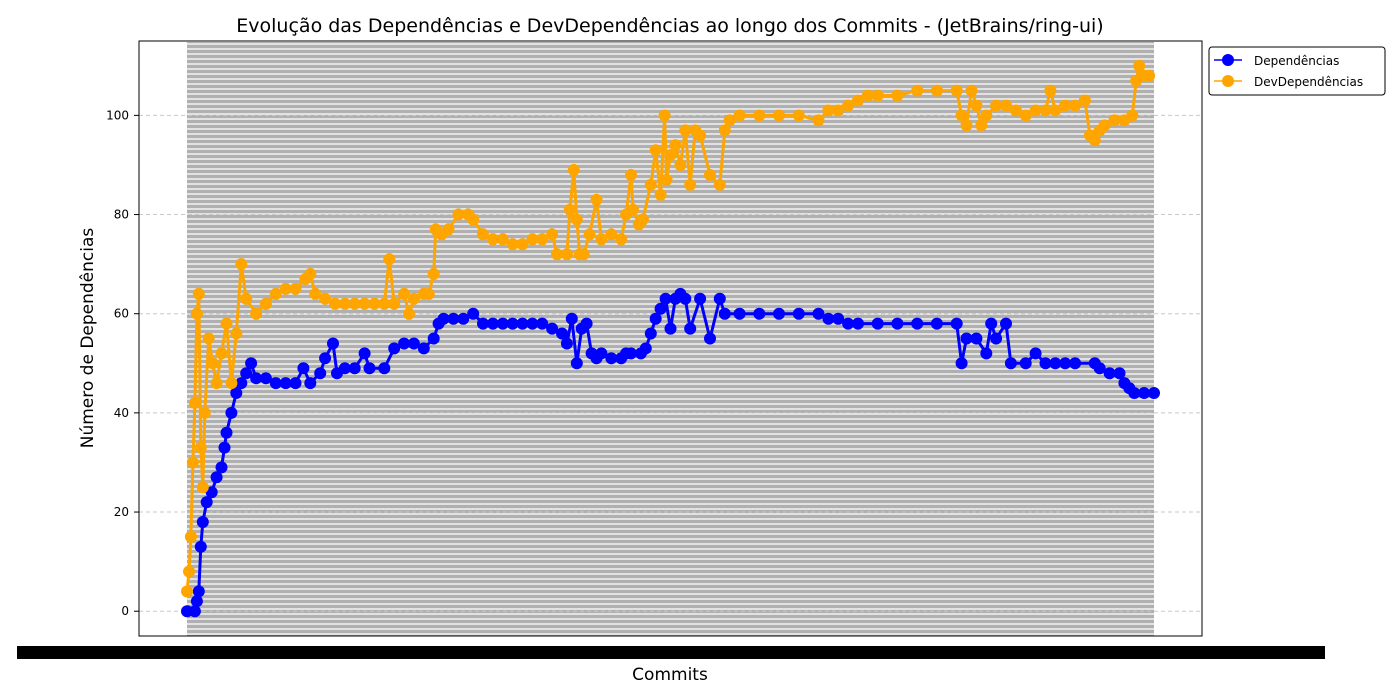 The height and width of the screenshot is (700, 1400). Describe the element at coordinates (1297, 71) in the screenshot. I see `legend-box` at that location.